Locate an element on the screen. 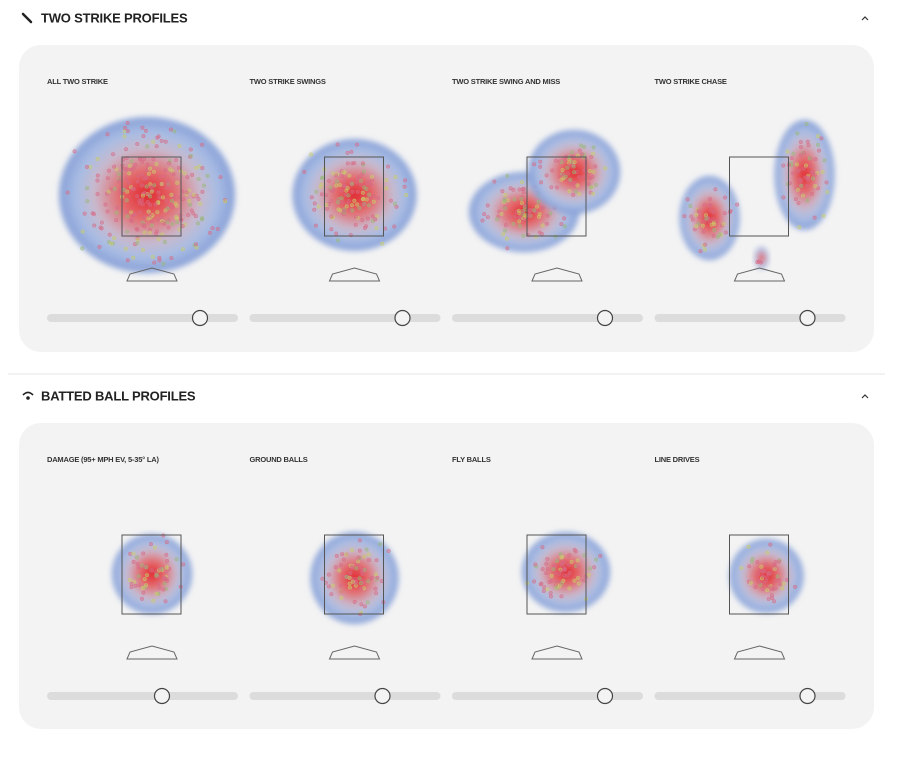 This screenshot has width=900, height=760. heatmap-panel: DAMAGE (95+ MPH EV, 5-35° LA) is located at coordinates (142, 580).